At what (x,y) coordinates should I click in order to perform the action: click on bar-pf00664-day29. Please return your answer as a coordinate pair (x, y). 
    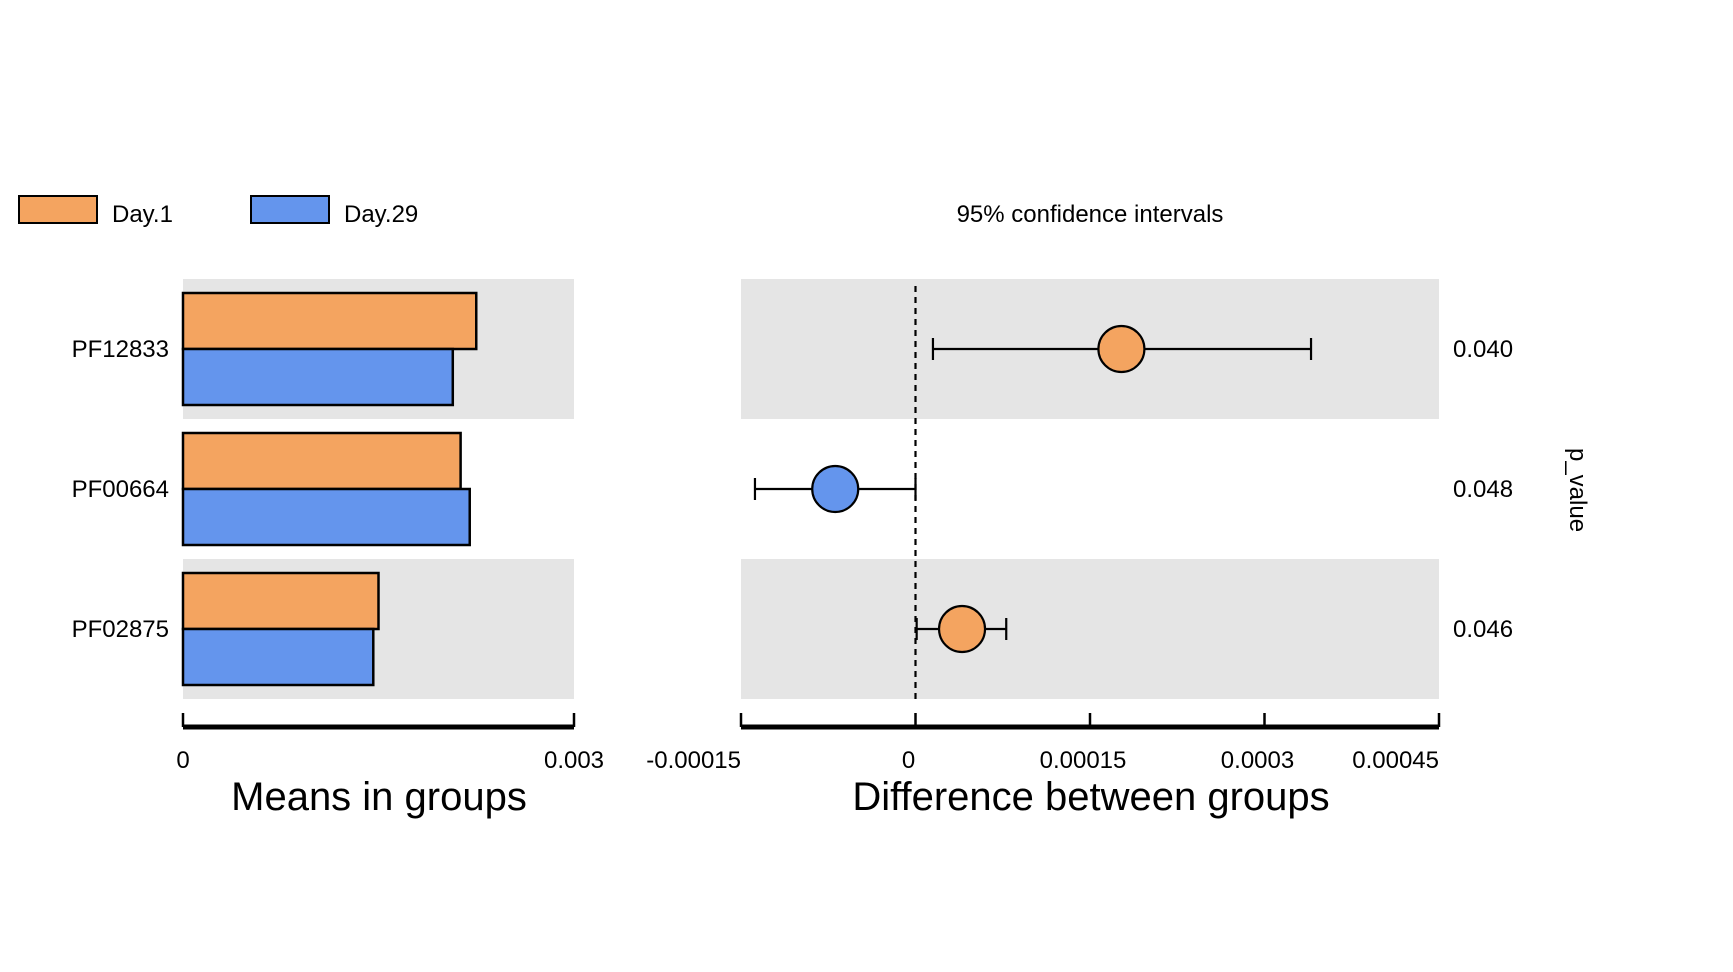
    Looking at the image, I should click on (326, 517).